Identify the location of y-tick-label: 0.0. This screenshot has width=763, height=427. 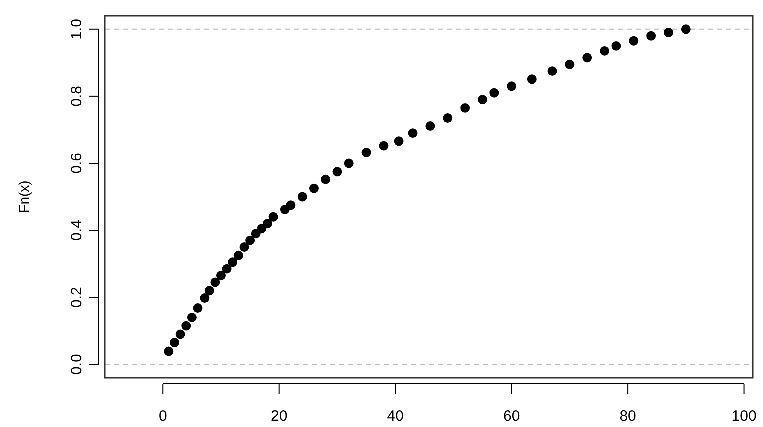
(77, 365).